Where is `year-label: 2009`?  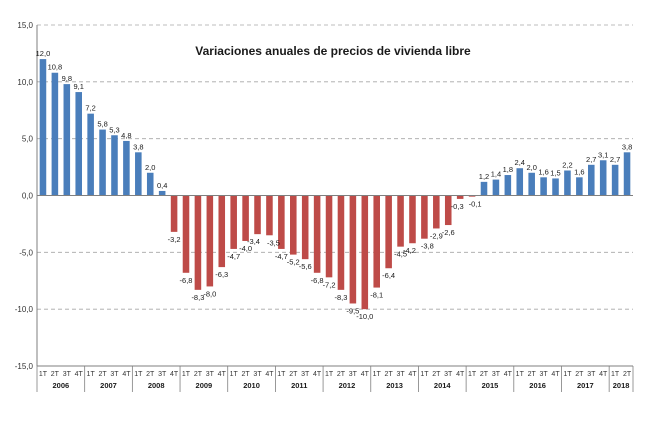 year-label: 2009 is located at coordinates (204, 385).